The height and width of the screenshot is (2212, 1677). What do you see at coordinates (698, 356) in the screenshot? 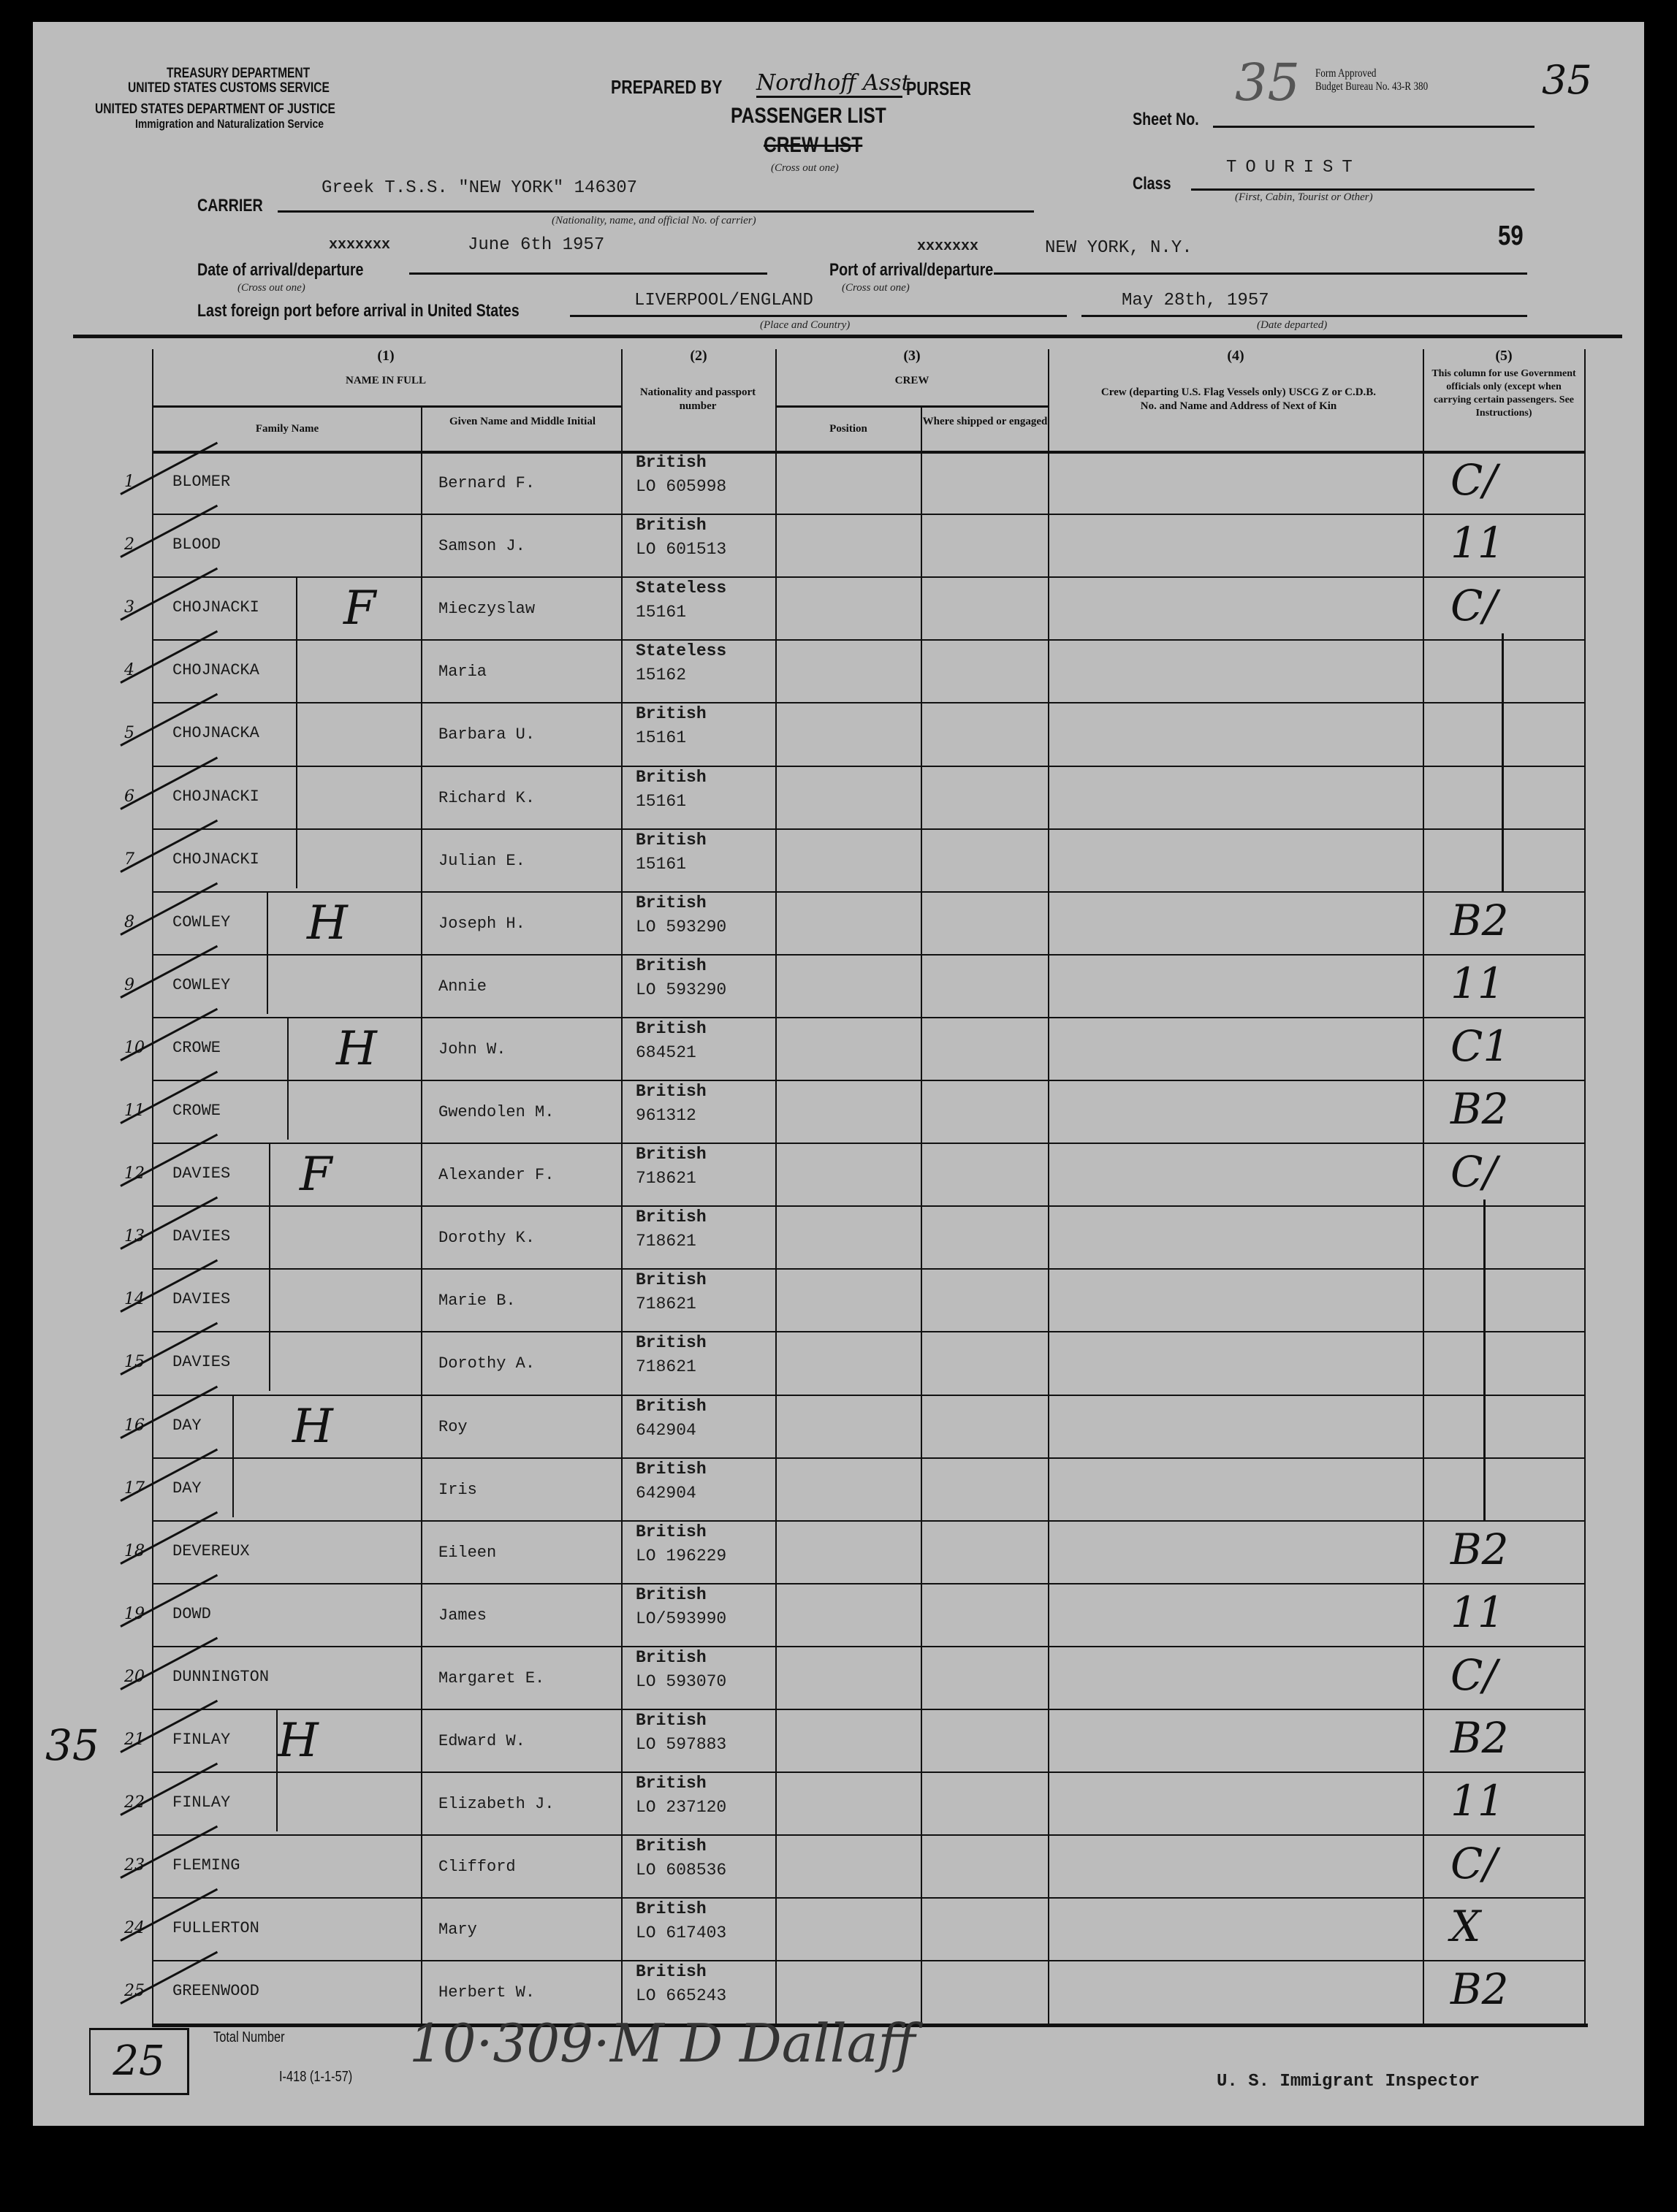
I see `col2-number: (2)` at bounding box center [698, 356].